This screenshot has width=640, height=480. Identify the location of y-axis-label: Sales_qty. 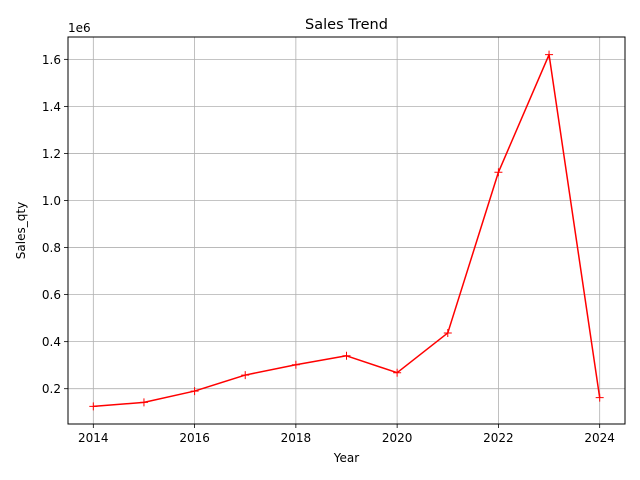
(21, 230).